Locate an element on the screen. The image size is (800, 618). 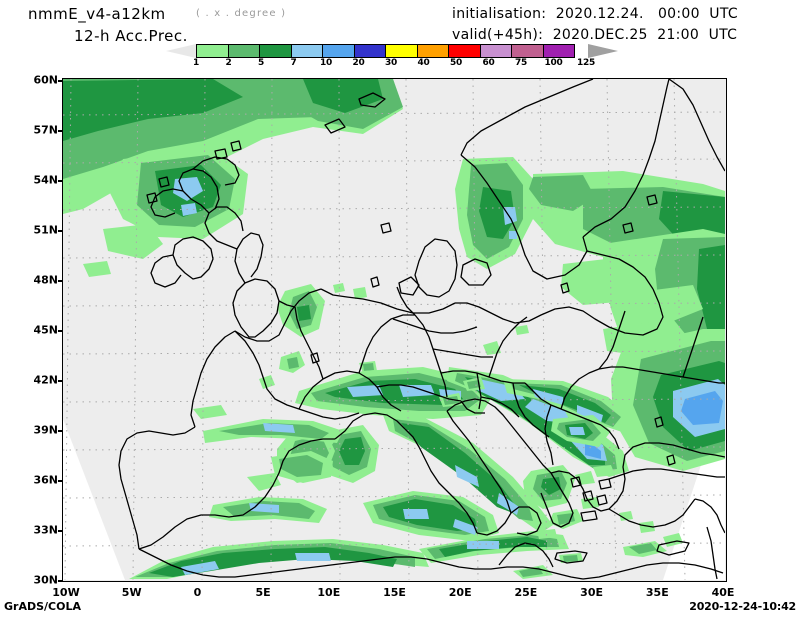
generated-label: 2020-12-24-10:42 is located at coordinates (742, 606).